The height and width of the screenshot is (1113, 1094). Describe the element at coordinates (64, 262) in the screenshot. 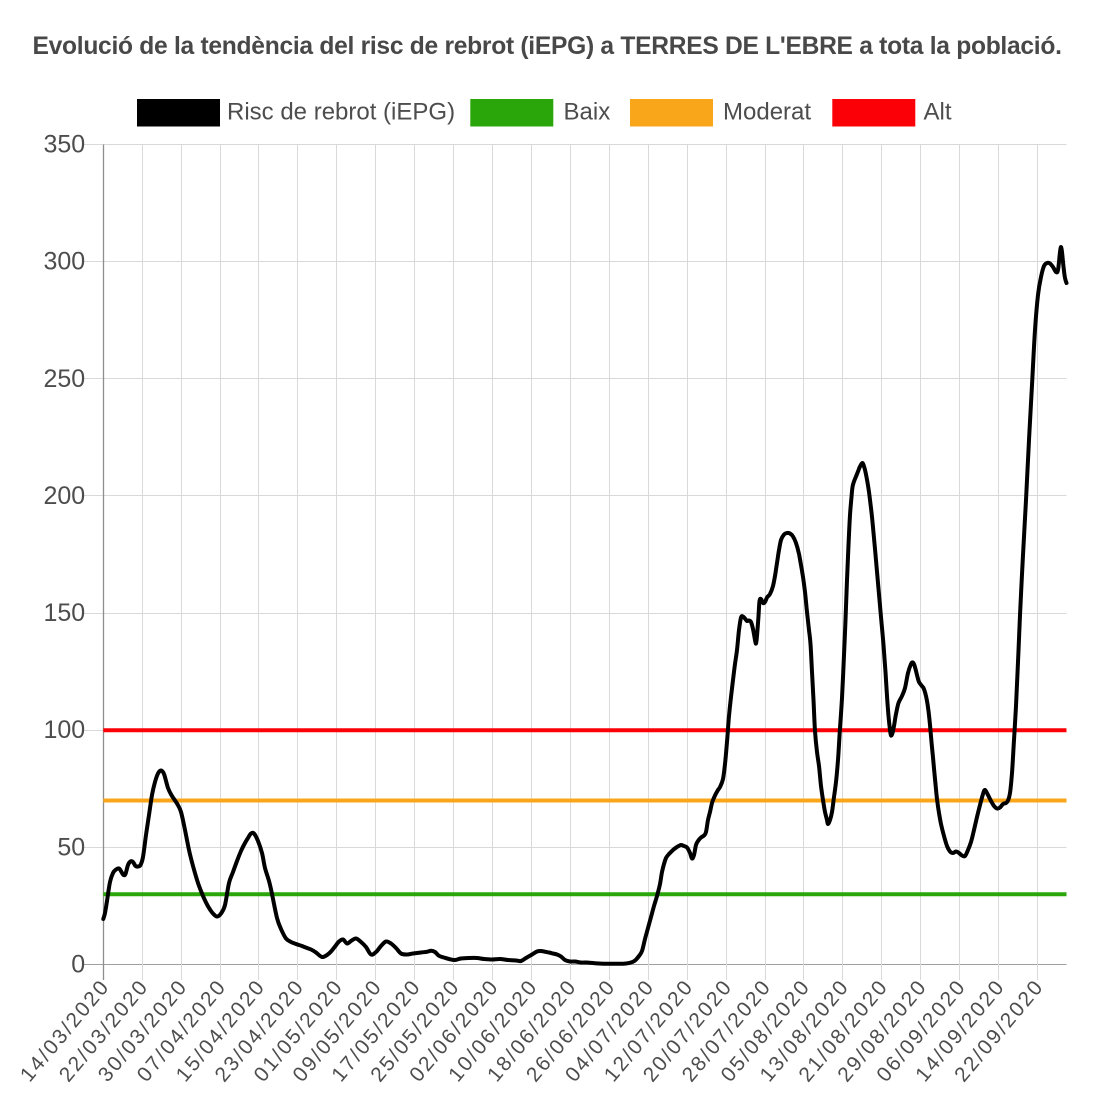

I see `svg-text: 300` at that location.